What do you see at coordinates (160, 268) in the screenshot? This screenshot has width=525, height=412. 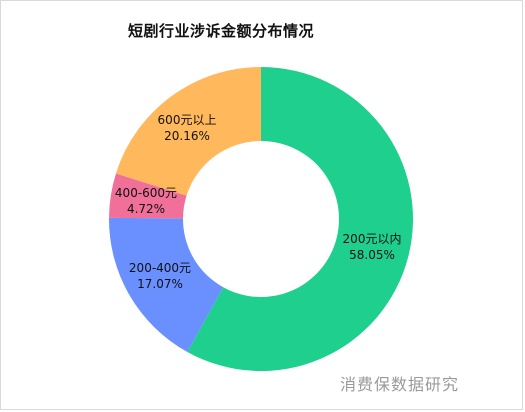 I see `slice-name-label: 200-400元` at bounding box center [160, 268].